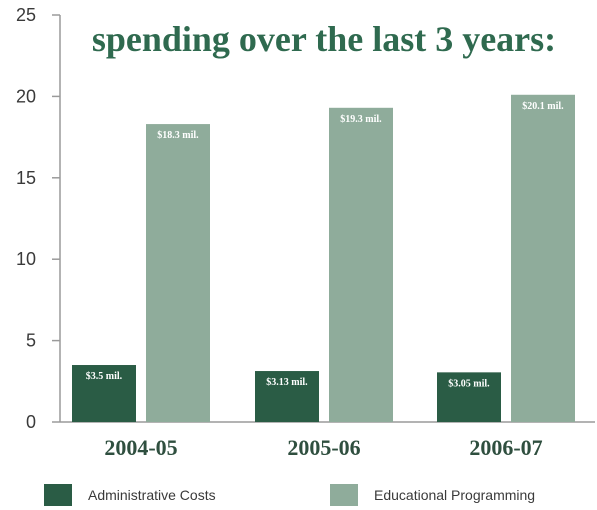 The image size is (597, 510). Describe the element at coordinates (26, 178) in the screenshot. I see `y-tick-label: 15` at that location.